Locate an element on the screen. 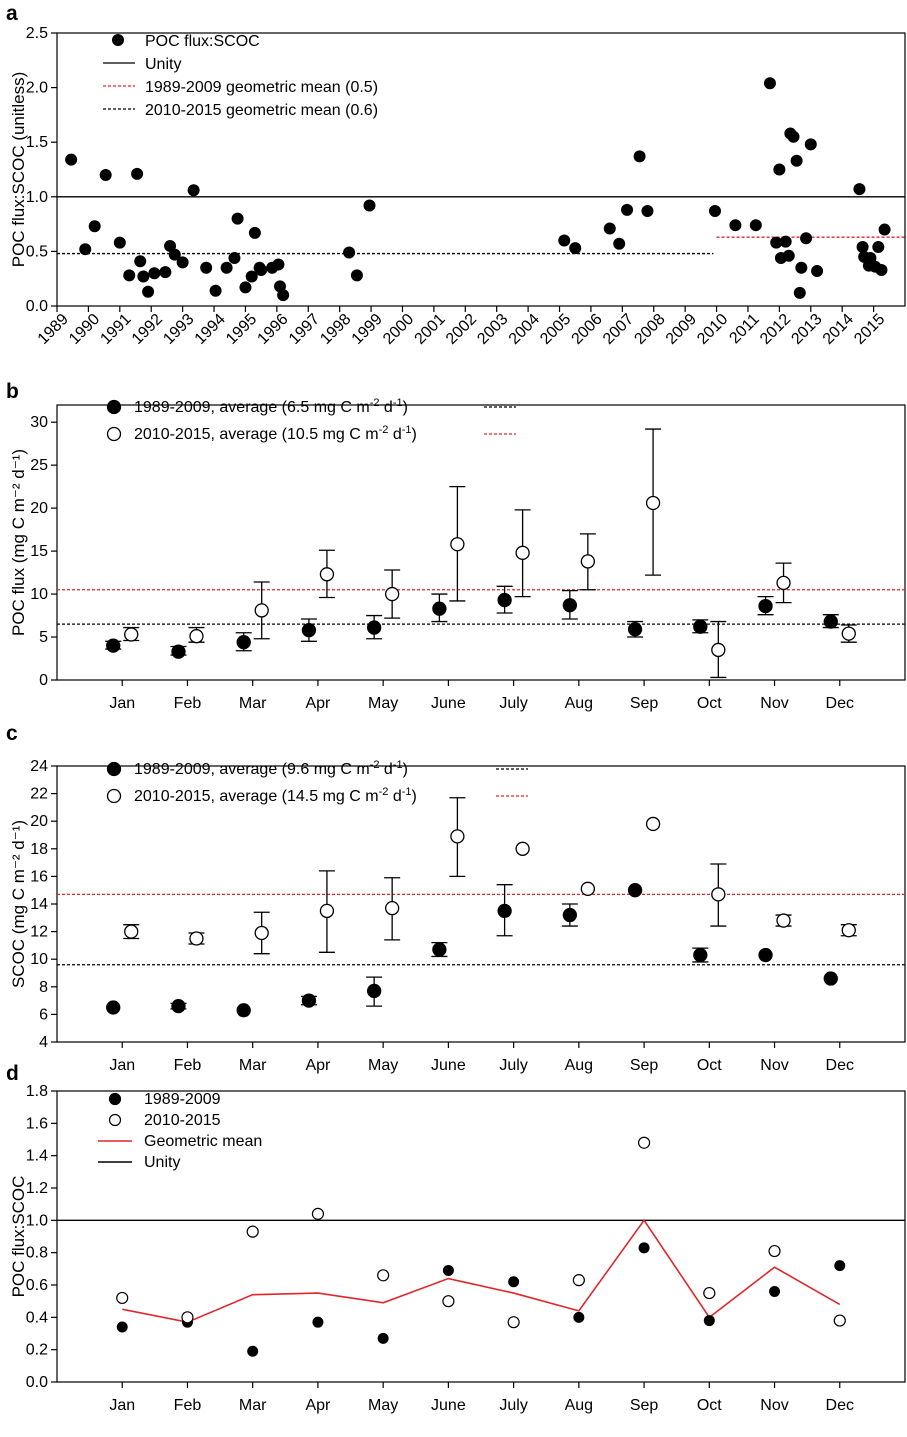 This screenshot has width=907, height=1437. x-tick-label: 2013 is located at coordinates (806, 329).